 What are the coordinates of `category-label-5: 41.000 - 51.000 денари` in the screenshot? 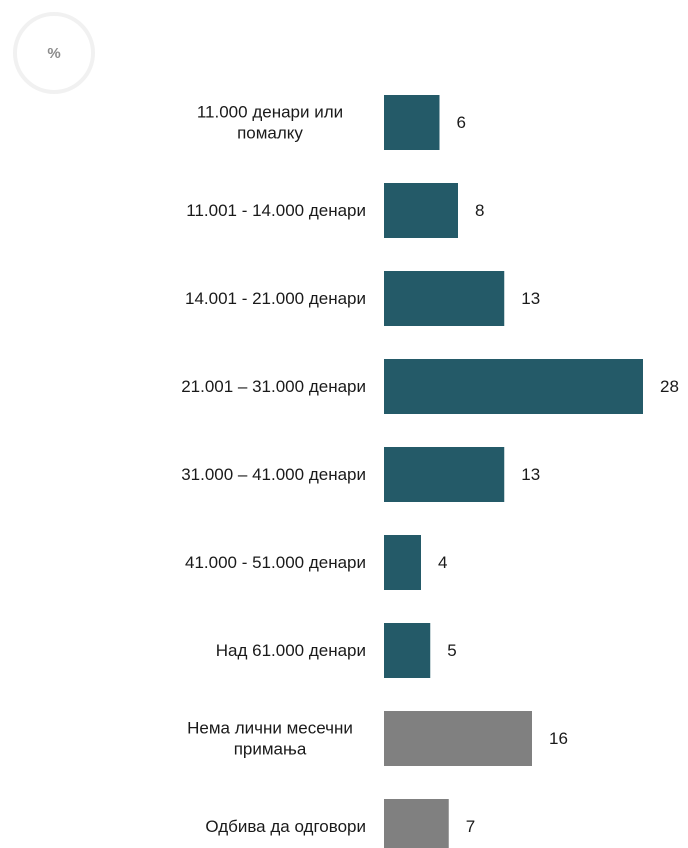 It's located at (275, 562).